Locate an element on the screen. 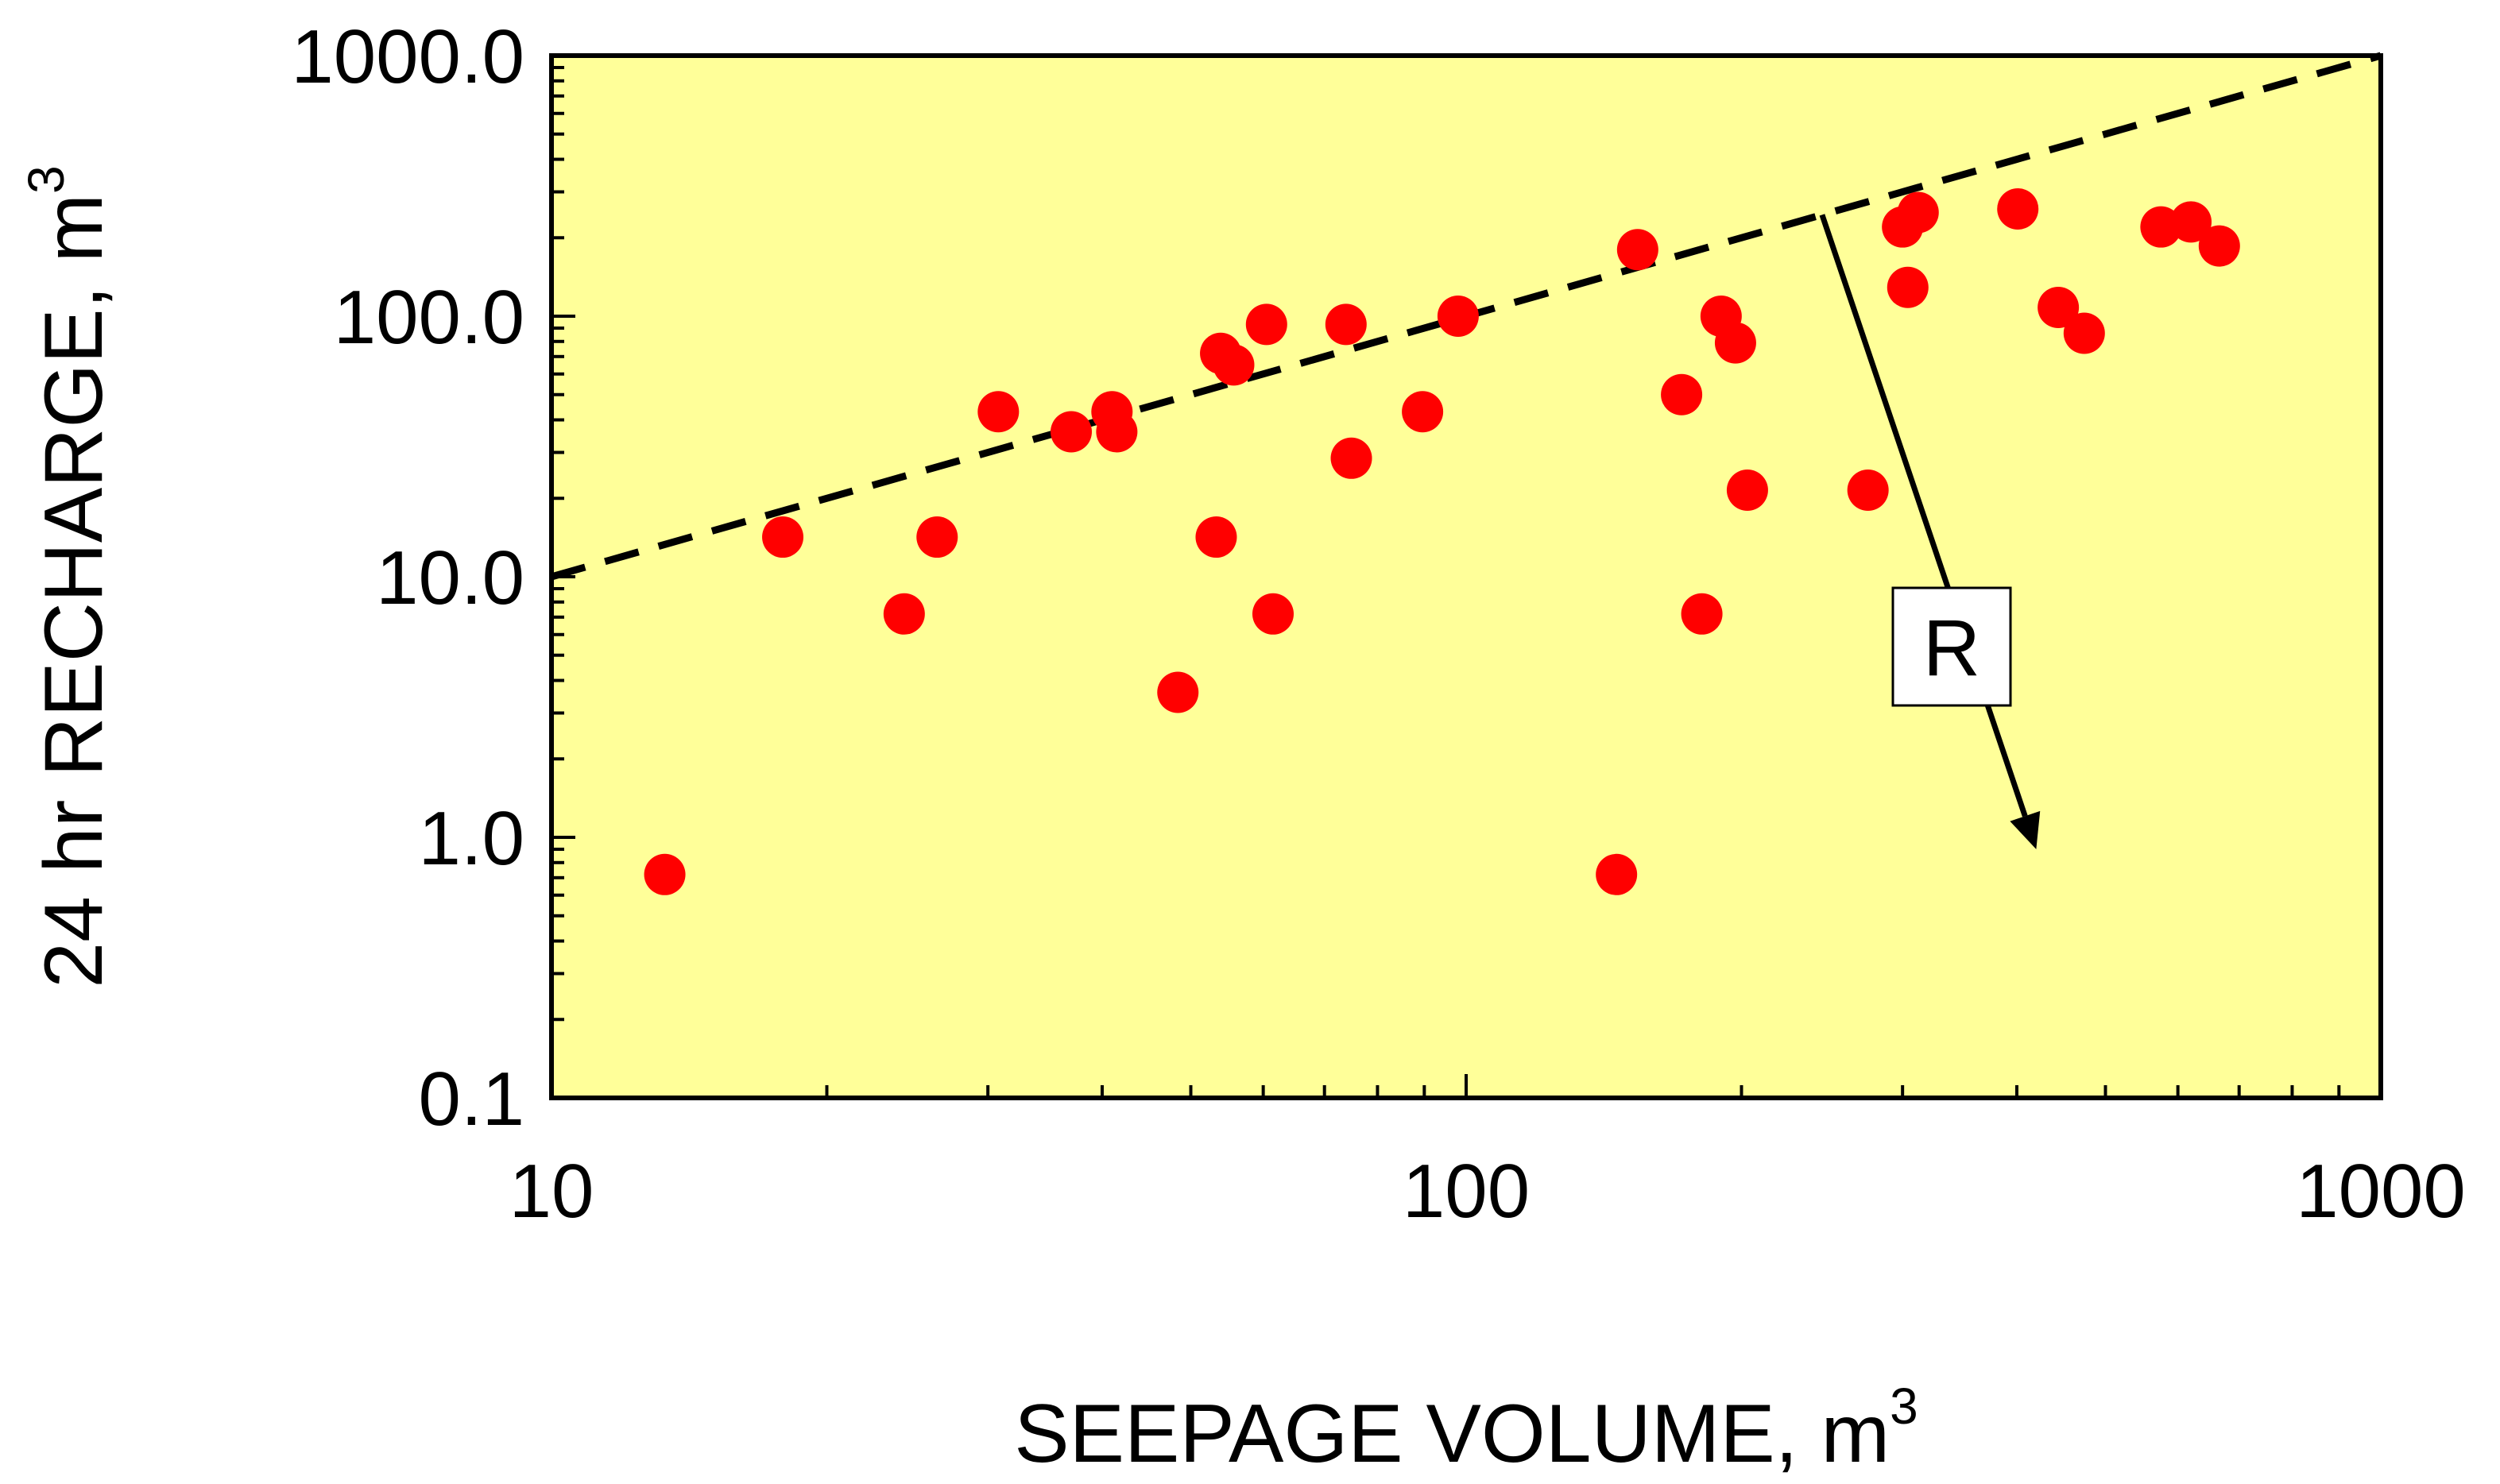  x-tick-label: 1000 is located at coordinates (2381, 1192).